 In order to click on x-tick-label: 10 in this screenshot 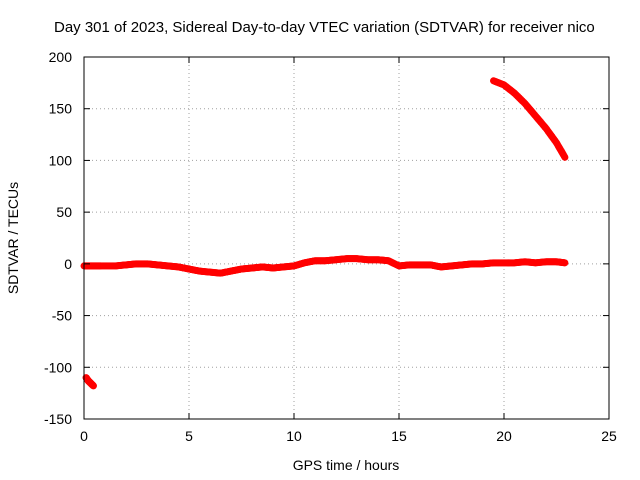, I will do `click(294, 436)`.